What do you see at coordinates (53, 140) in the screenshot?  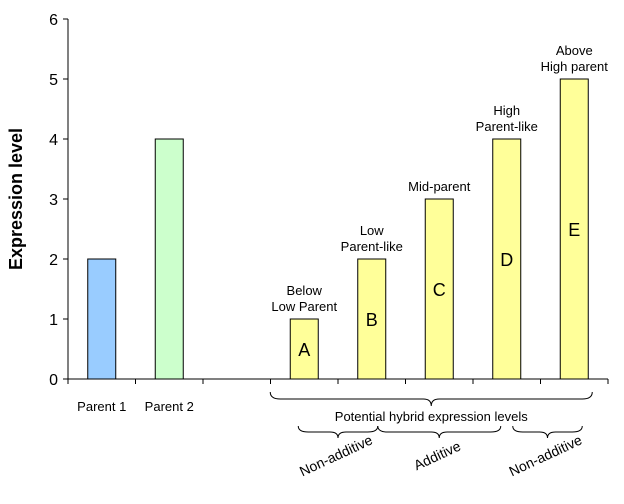 I see `y-tick-label: 4` at bounding box center [53, 140].